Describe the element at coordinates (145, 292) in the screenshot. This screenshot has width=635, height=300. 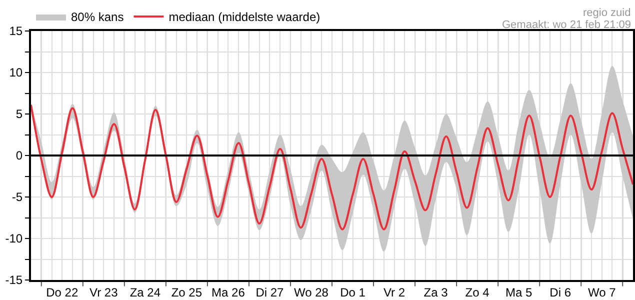
I see `x-tick-label: Za 24` at that location.